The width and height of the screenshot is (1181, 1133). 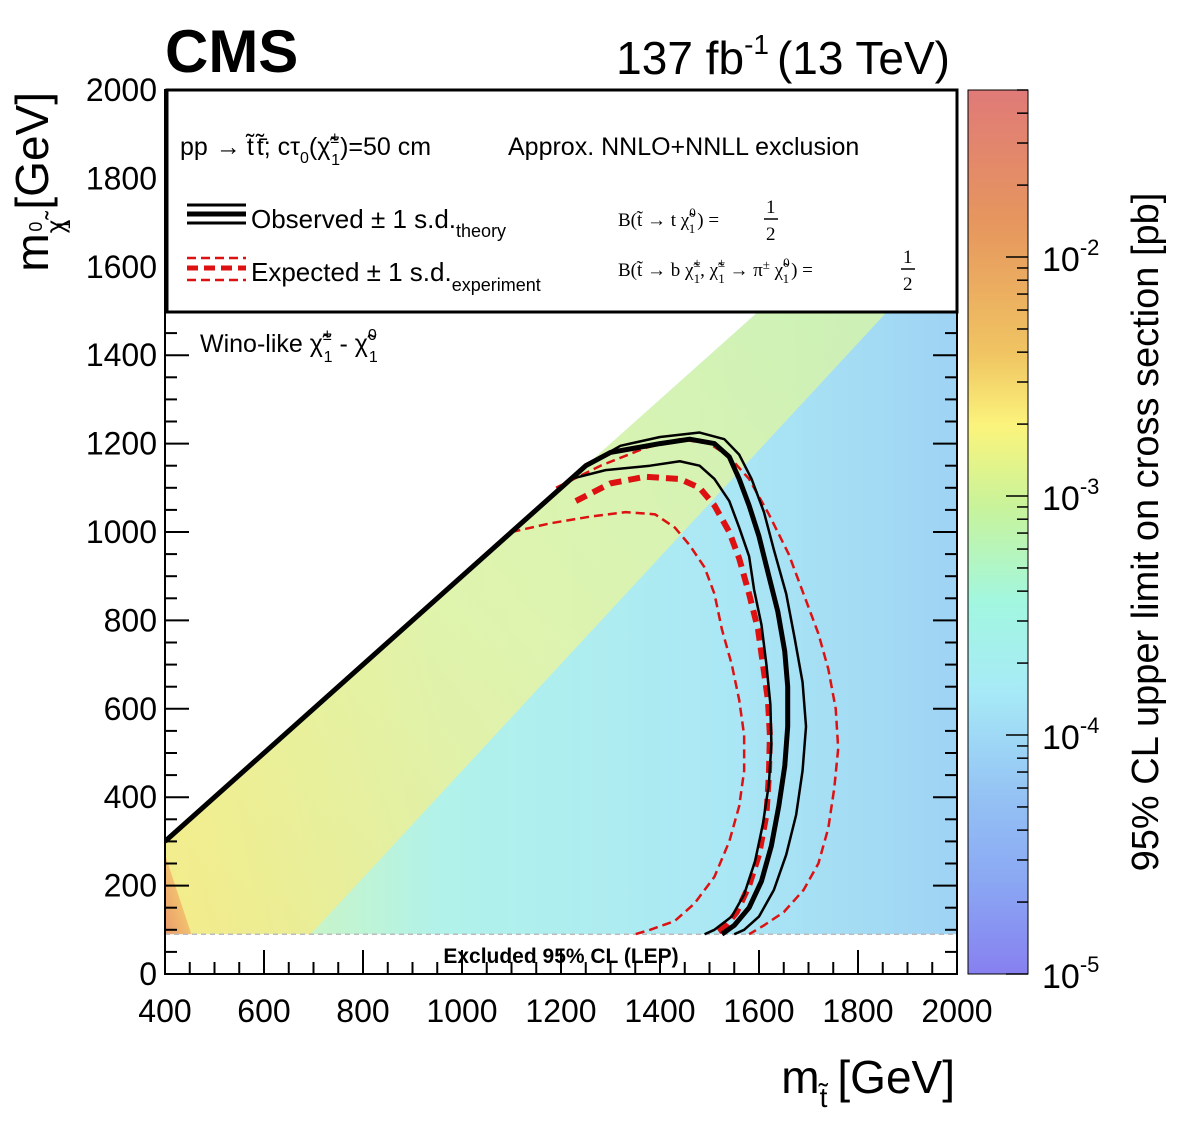 I want to click on contour-observed-plus, so click(x=700, y=683).